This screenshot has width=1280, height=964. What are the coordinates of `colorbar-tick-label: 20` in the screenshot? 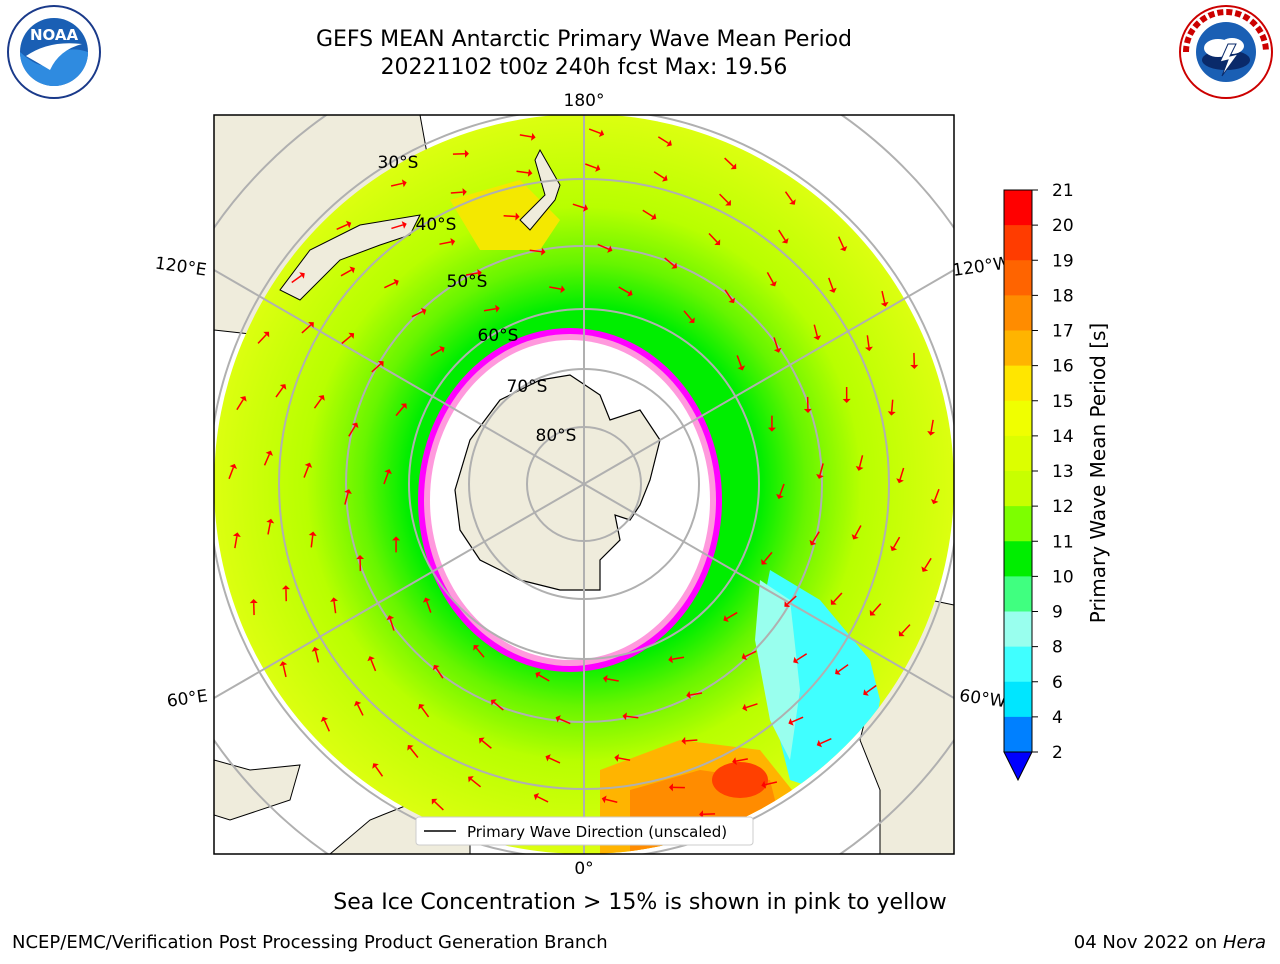 It's located at (1063, 226).